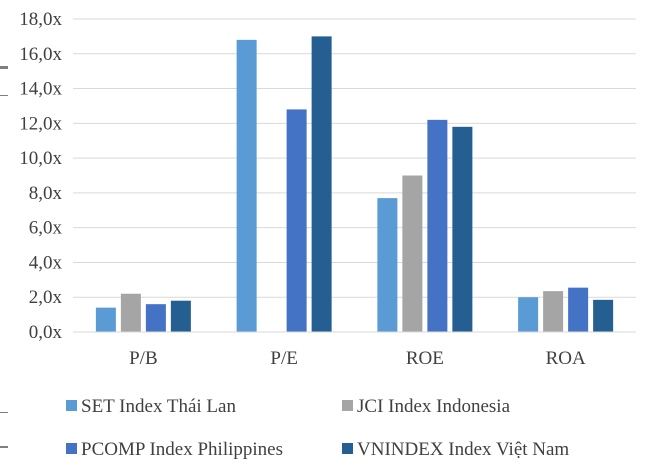 The height and width of the screenshot is (468, 647). What do you see at coordinates (143, 358) in the screenshot?
I see `x-tick-label: P/B` at bounding box center [143, 358].